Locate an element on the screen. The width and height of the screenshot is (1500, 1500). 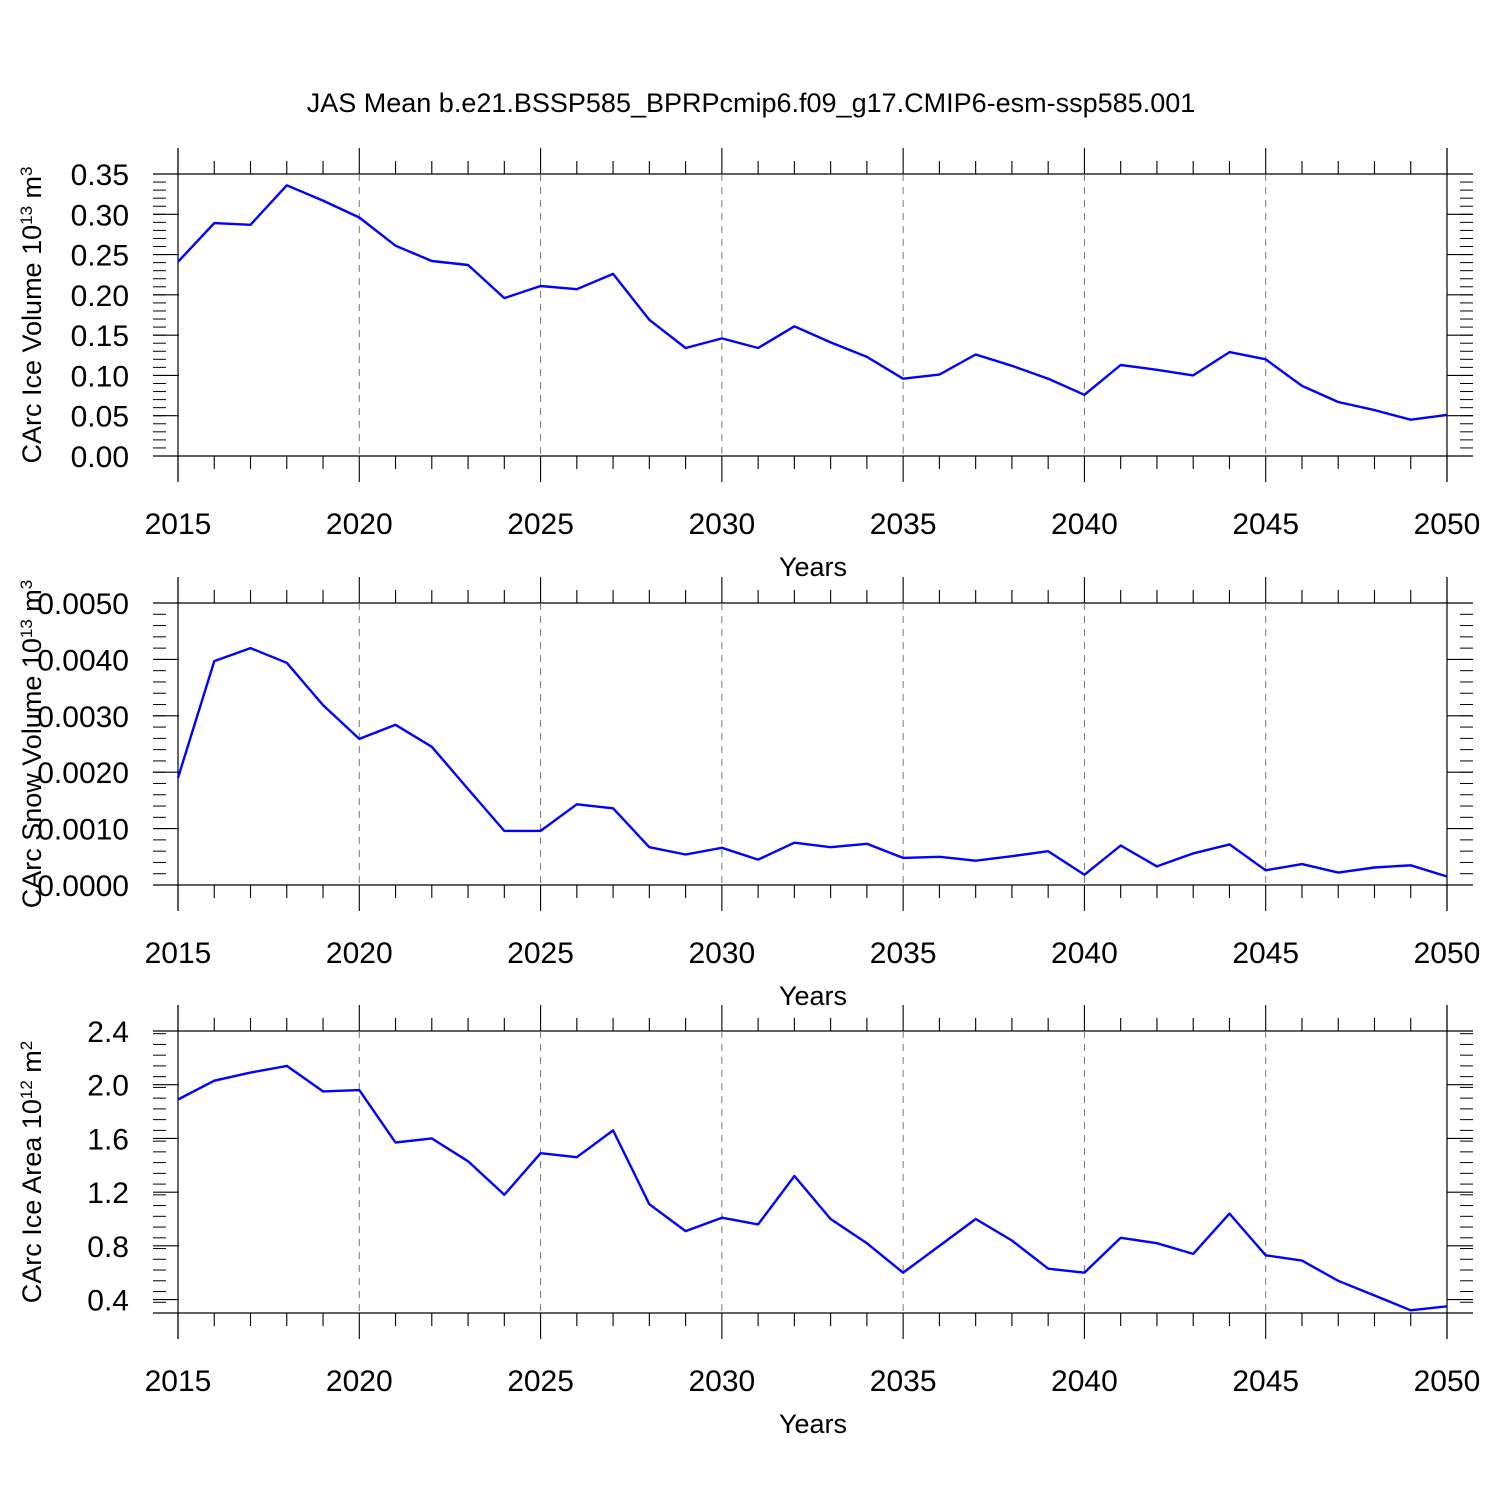
y-axis-label: CArc Ice Volume 1013 m3 is located at coordinates (32, 314).